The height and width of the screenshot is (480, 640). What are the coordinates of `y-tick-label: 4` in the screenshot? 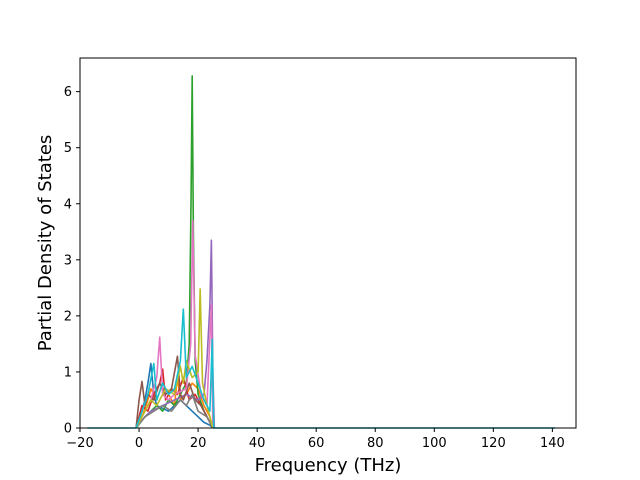 It's located at (68, 204).